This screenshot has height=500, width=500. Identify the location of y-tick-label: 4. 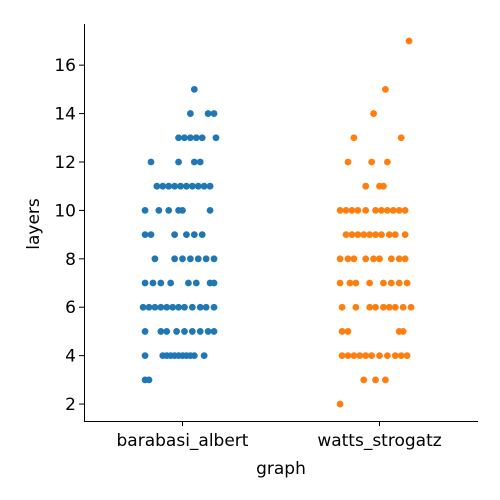
(70, 357).